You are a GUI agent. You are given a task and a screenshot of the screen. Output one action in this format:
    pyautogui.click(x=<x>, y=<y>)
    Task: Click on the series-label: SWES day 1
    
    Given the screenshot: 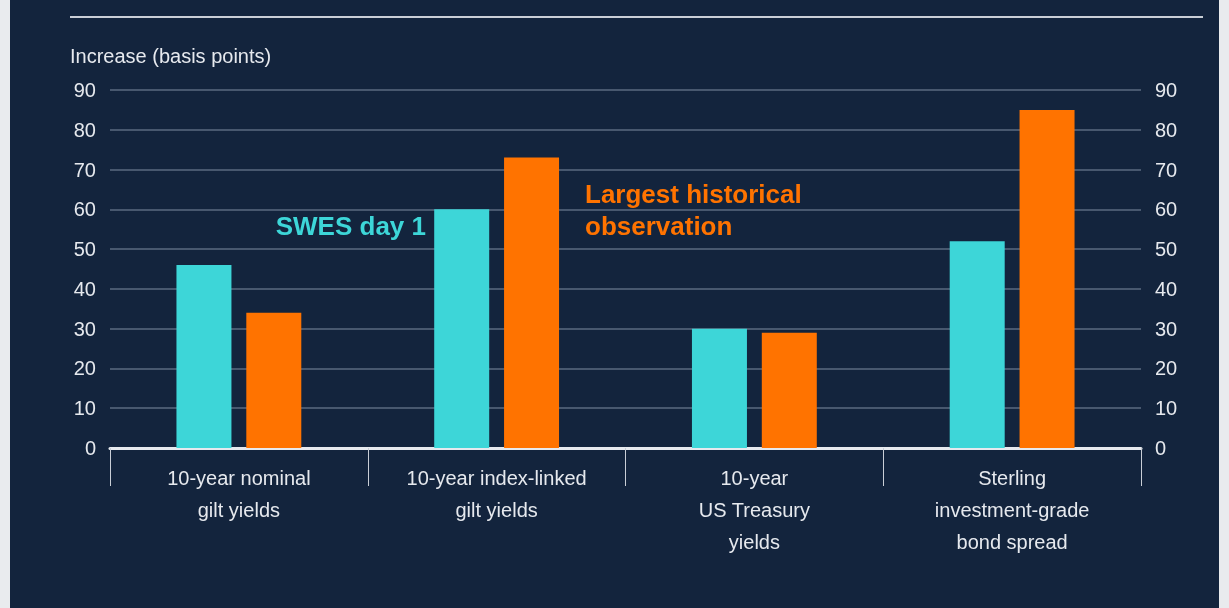 What is the action you would take?
    pyautogui.click(x=350, y=226)
    